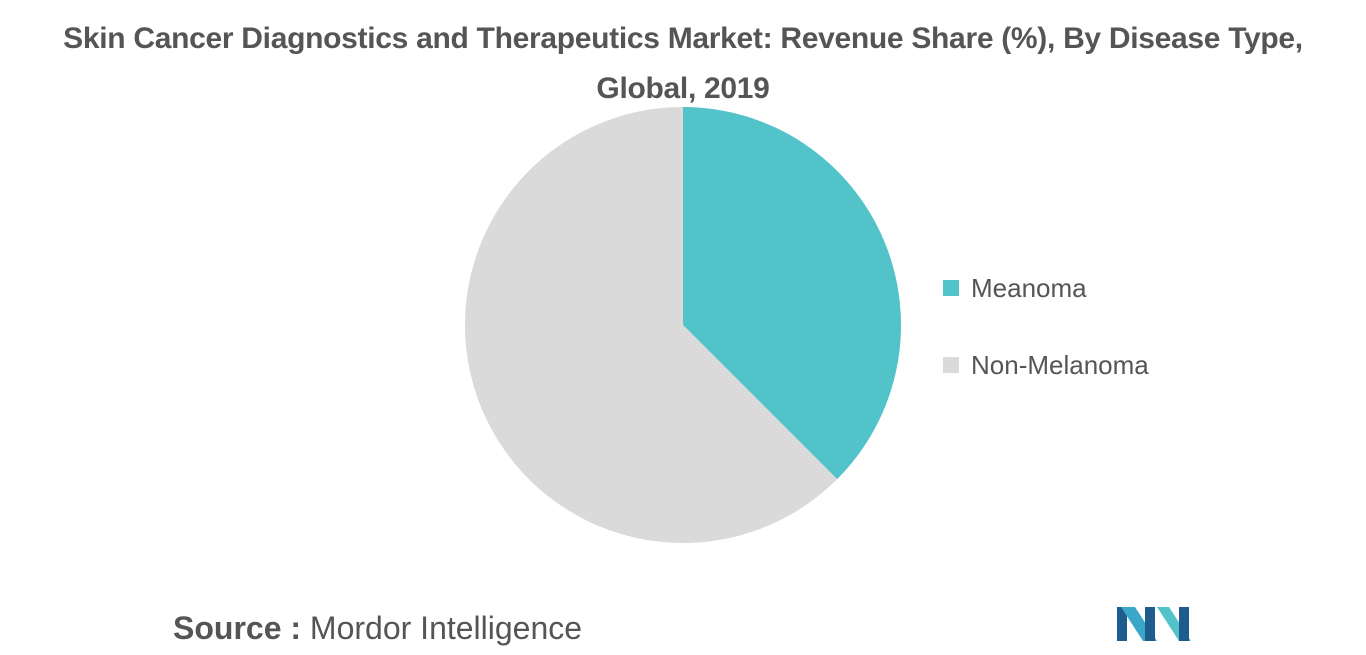 This screenshot has width=1366, height=655. Describe the element at coordinates (951, 288) in the screenshot. I see `legend-swatch-meanoma` at that location.